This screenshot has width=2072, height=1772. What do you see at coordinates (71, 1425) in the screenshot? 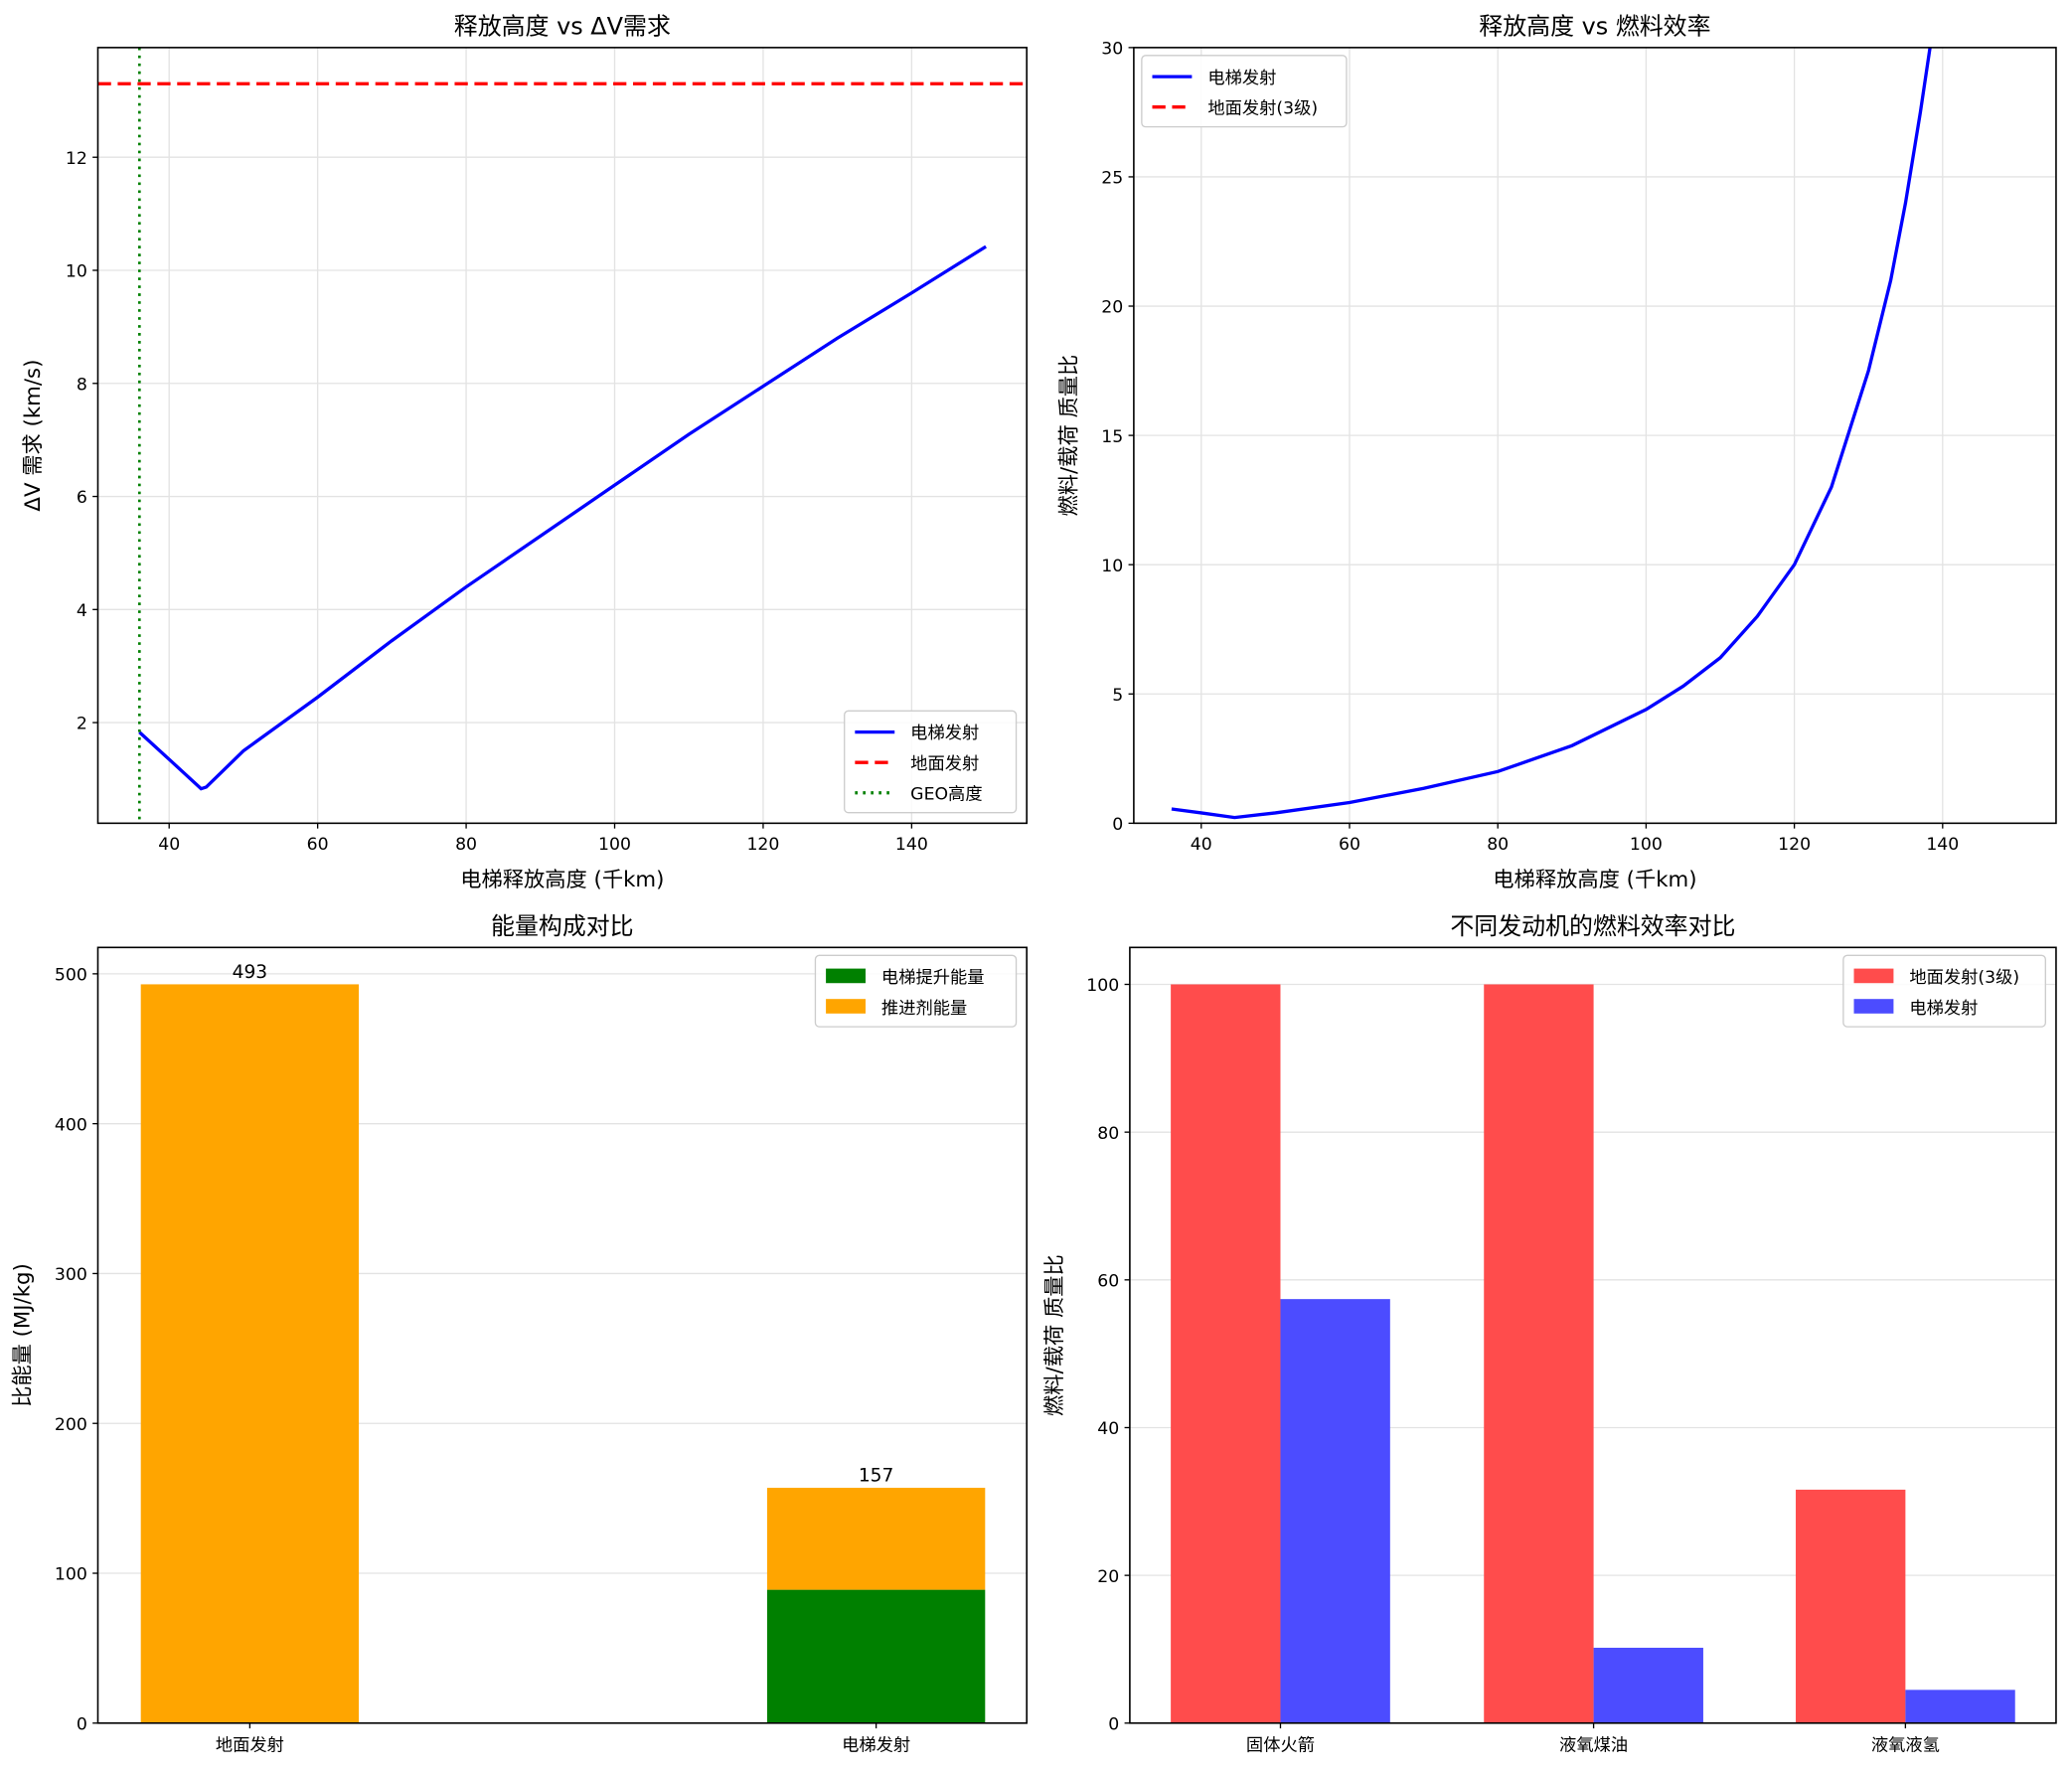
I see `y-tick-label: 200` at bounding box center [71, 1425].